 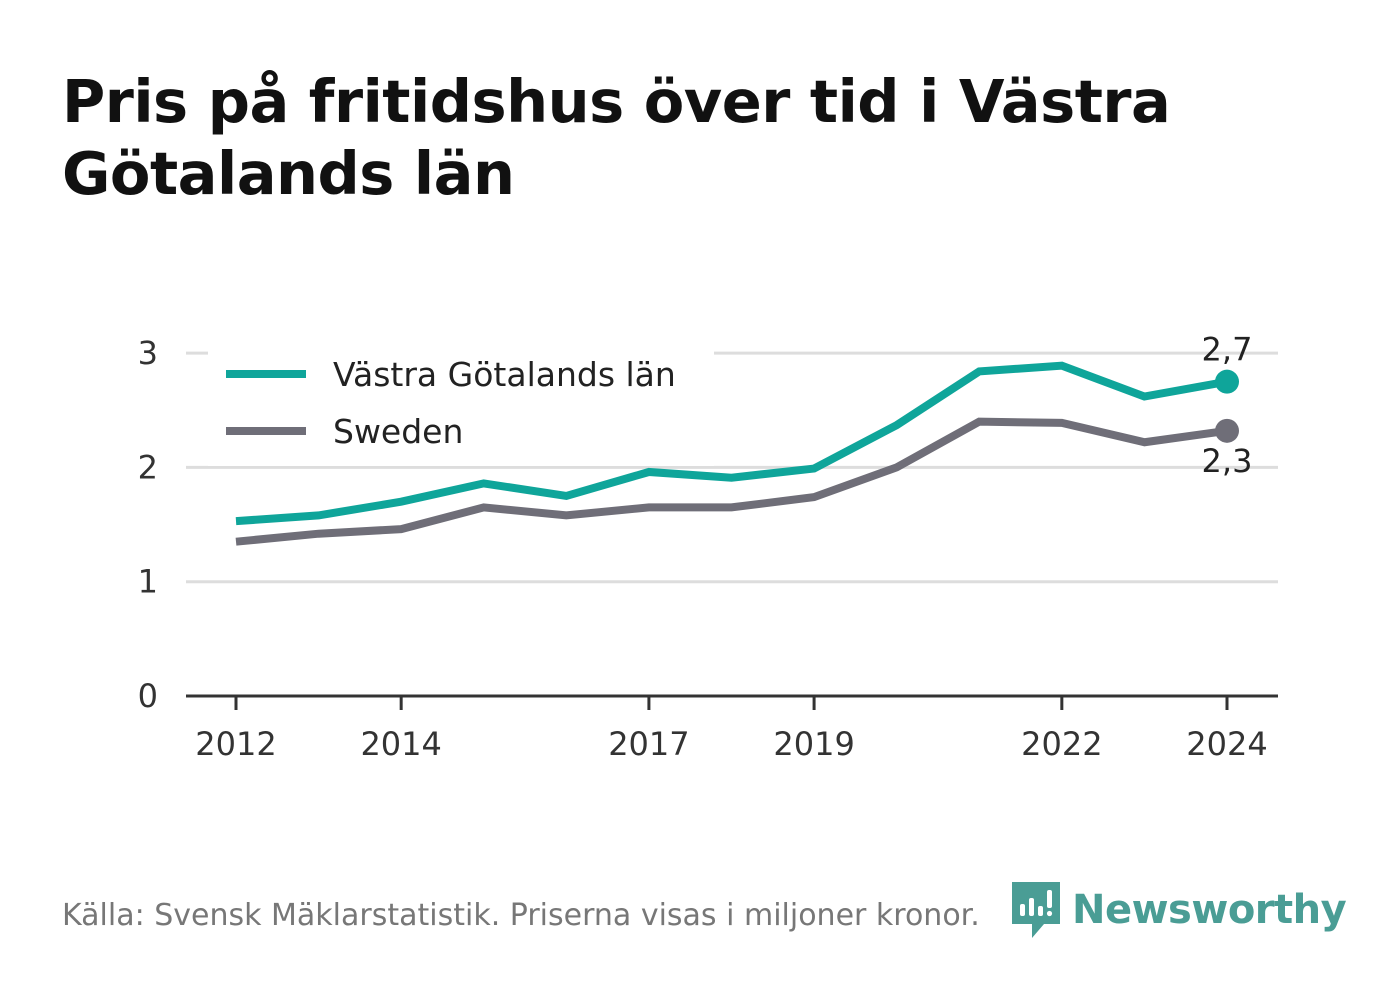 I want to click on legend-label: Västra Götalands län, so click(x=504, y=374).